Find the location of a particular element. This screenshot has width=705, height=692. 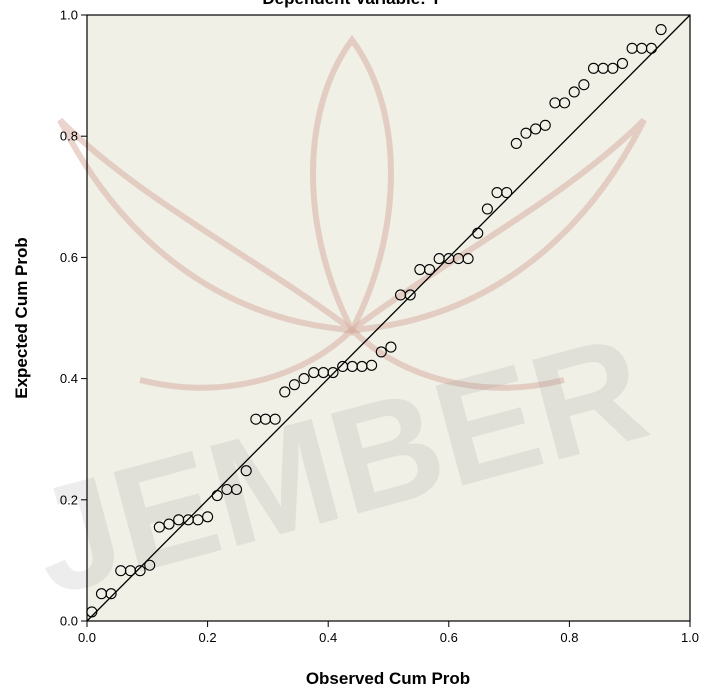

x-axis: 0.0 0.2 0.4 0.6 0.8 1.0 is located at coordinates (388, 633).